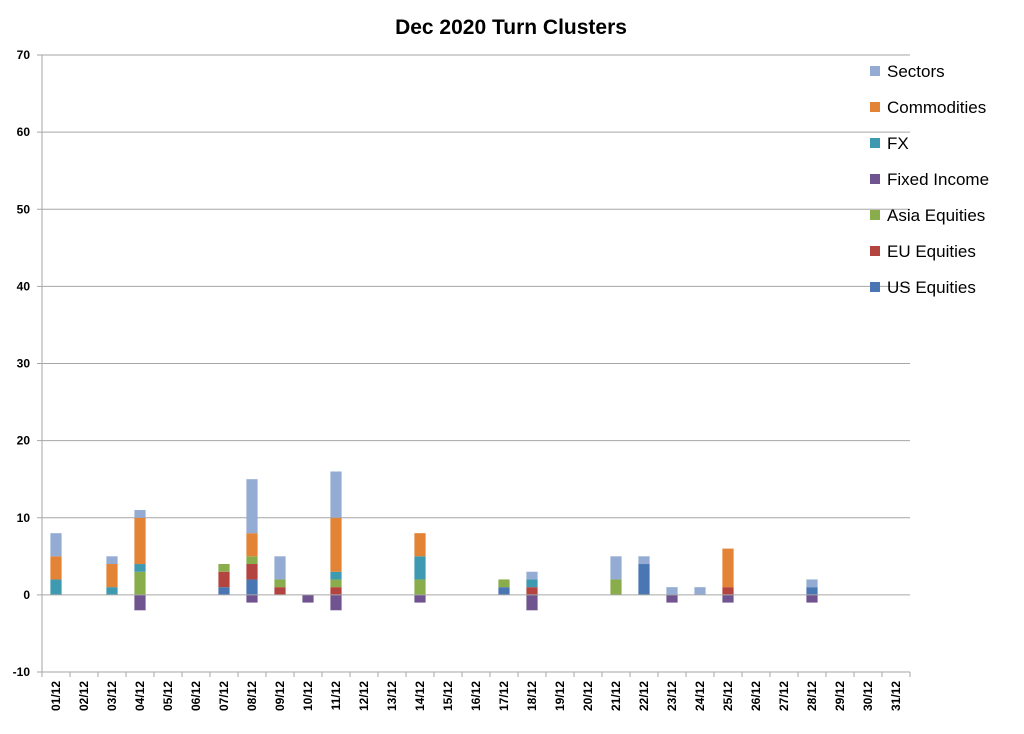 The height and width of the screenshot is (734, 1024). Describe the element at coordinates (560, 696) in the screenshot. I see `x-tick-label: 19/12` at that location.